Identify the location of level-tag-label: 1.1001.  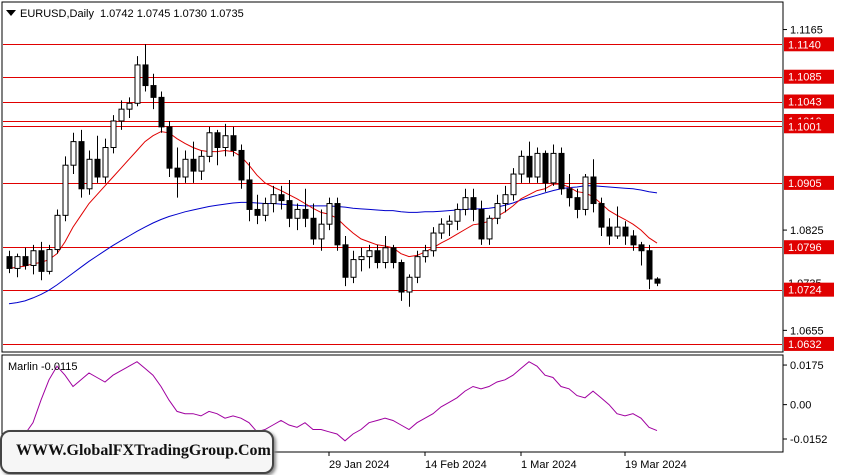
(805, 127).